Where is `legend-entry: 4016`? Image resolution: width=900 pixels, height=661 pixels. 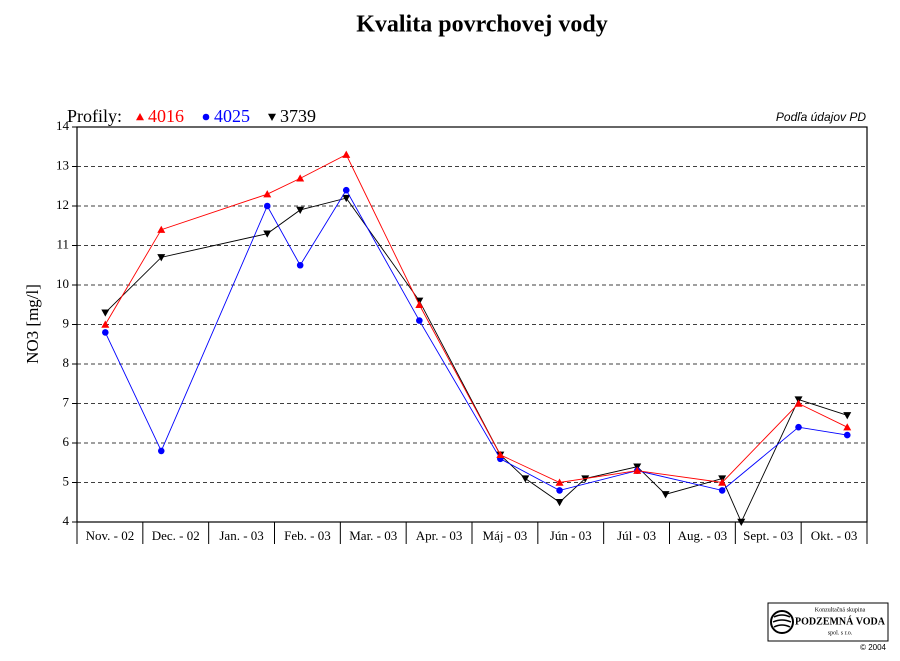
legend-entry: 4016 is located at coordinates (166, 116).